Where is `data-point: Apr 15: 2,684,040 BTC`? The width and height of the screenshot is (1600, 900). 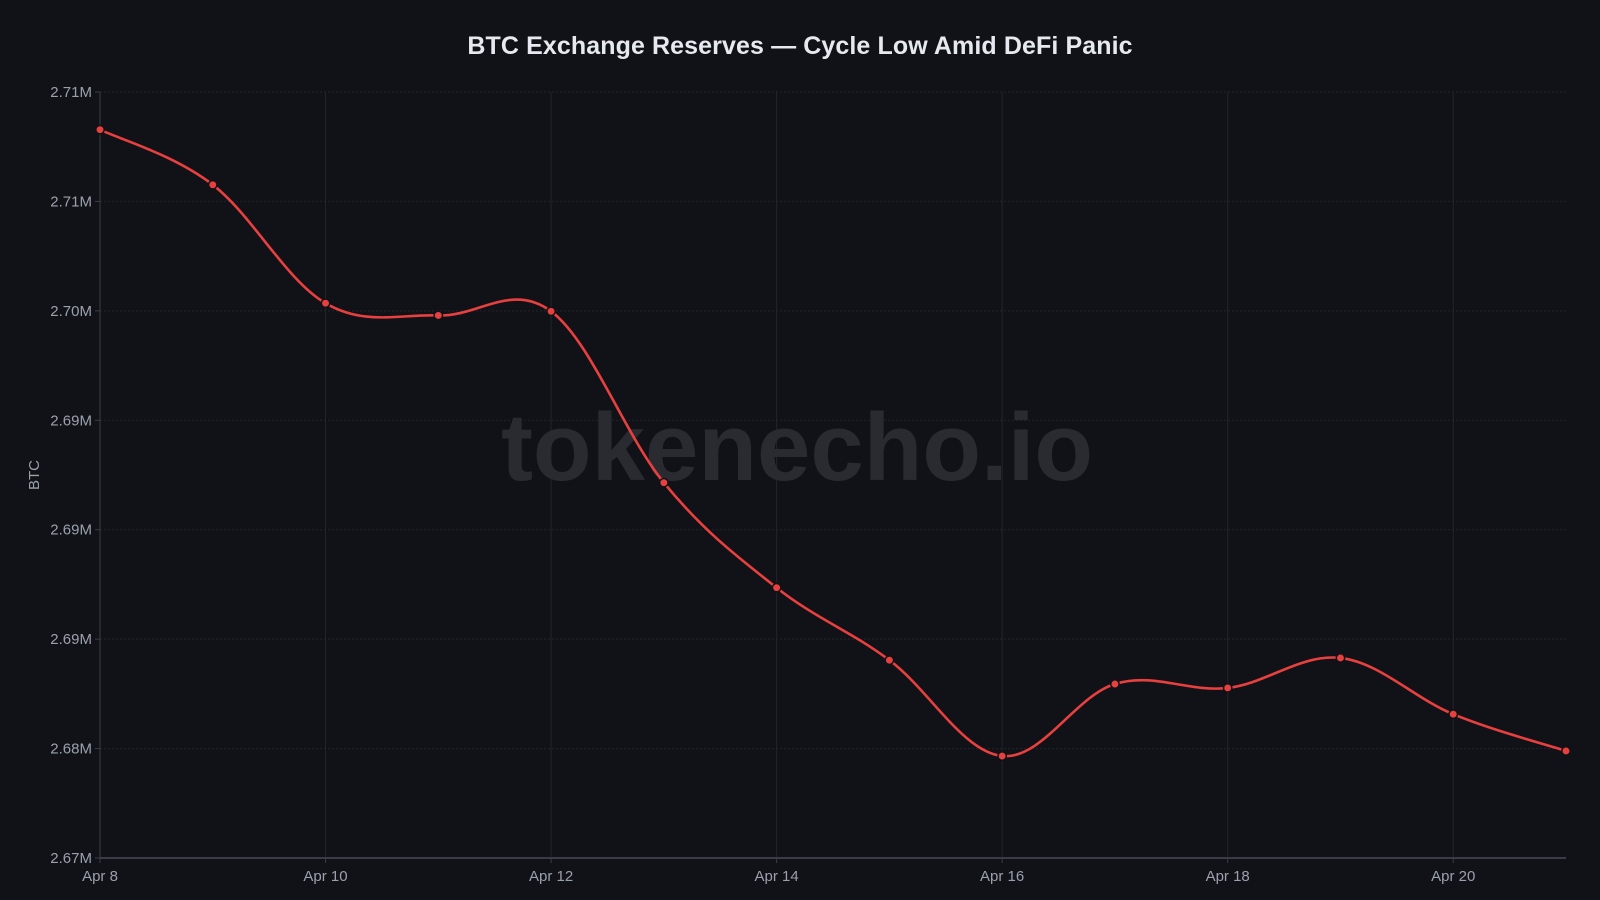 data-point: Apr 15: 2,684,040 BTC is located at coordinates (889, 660).